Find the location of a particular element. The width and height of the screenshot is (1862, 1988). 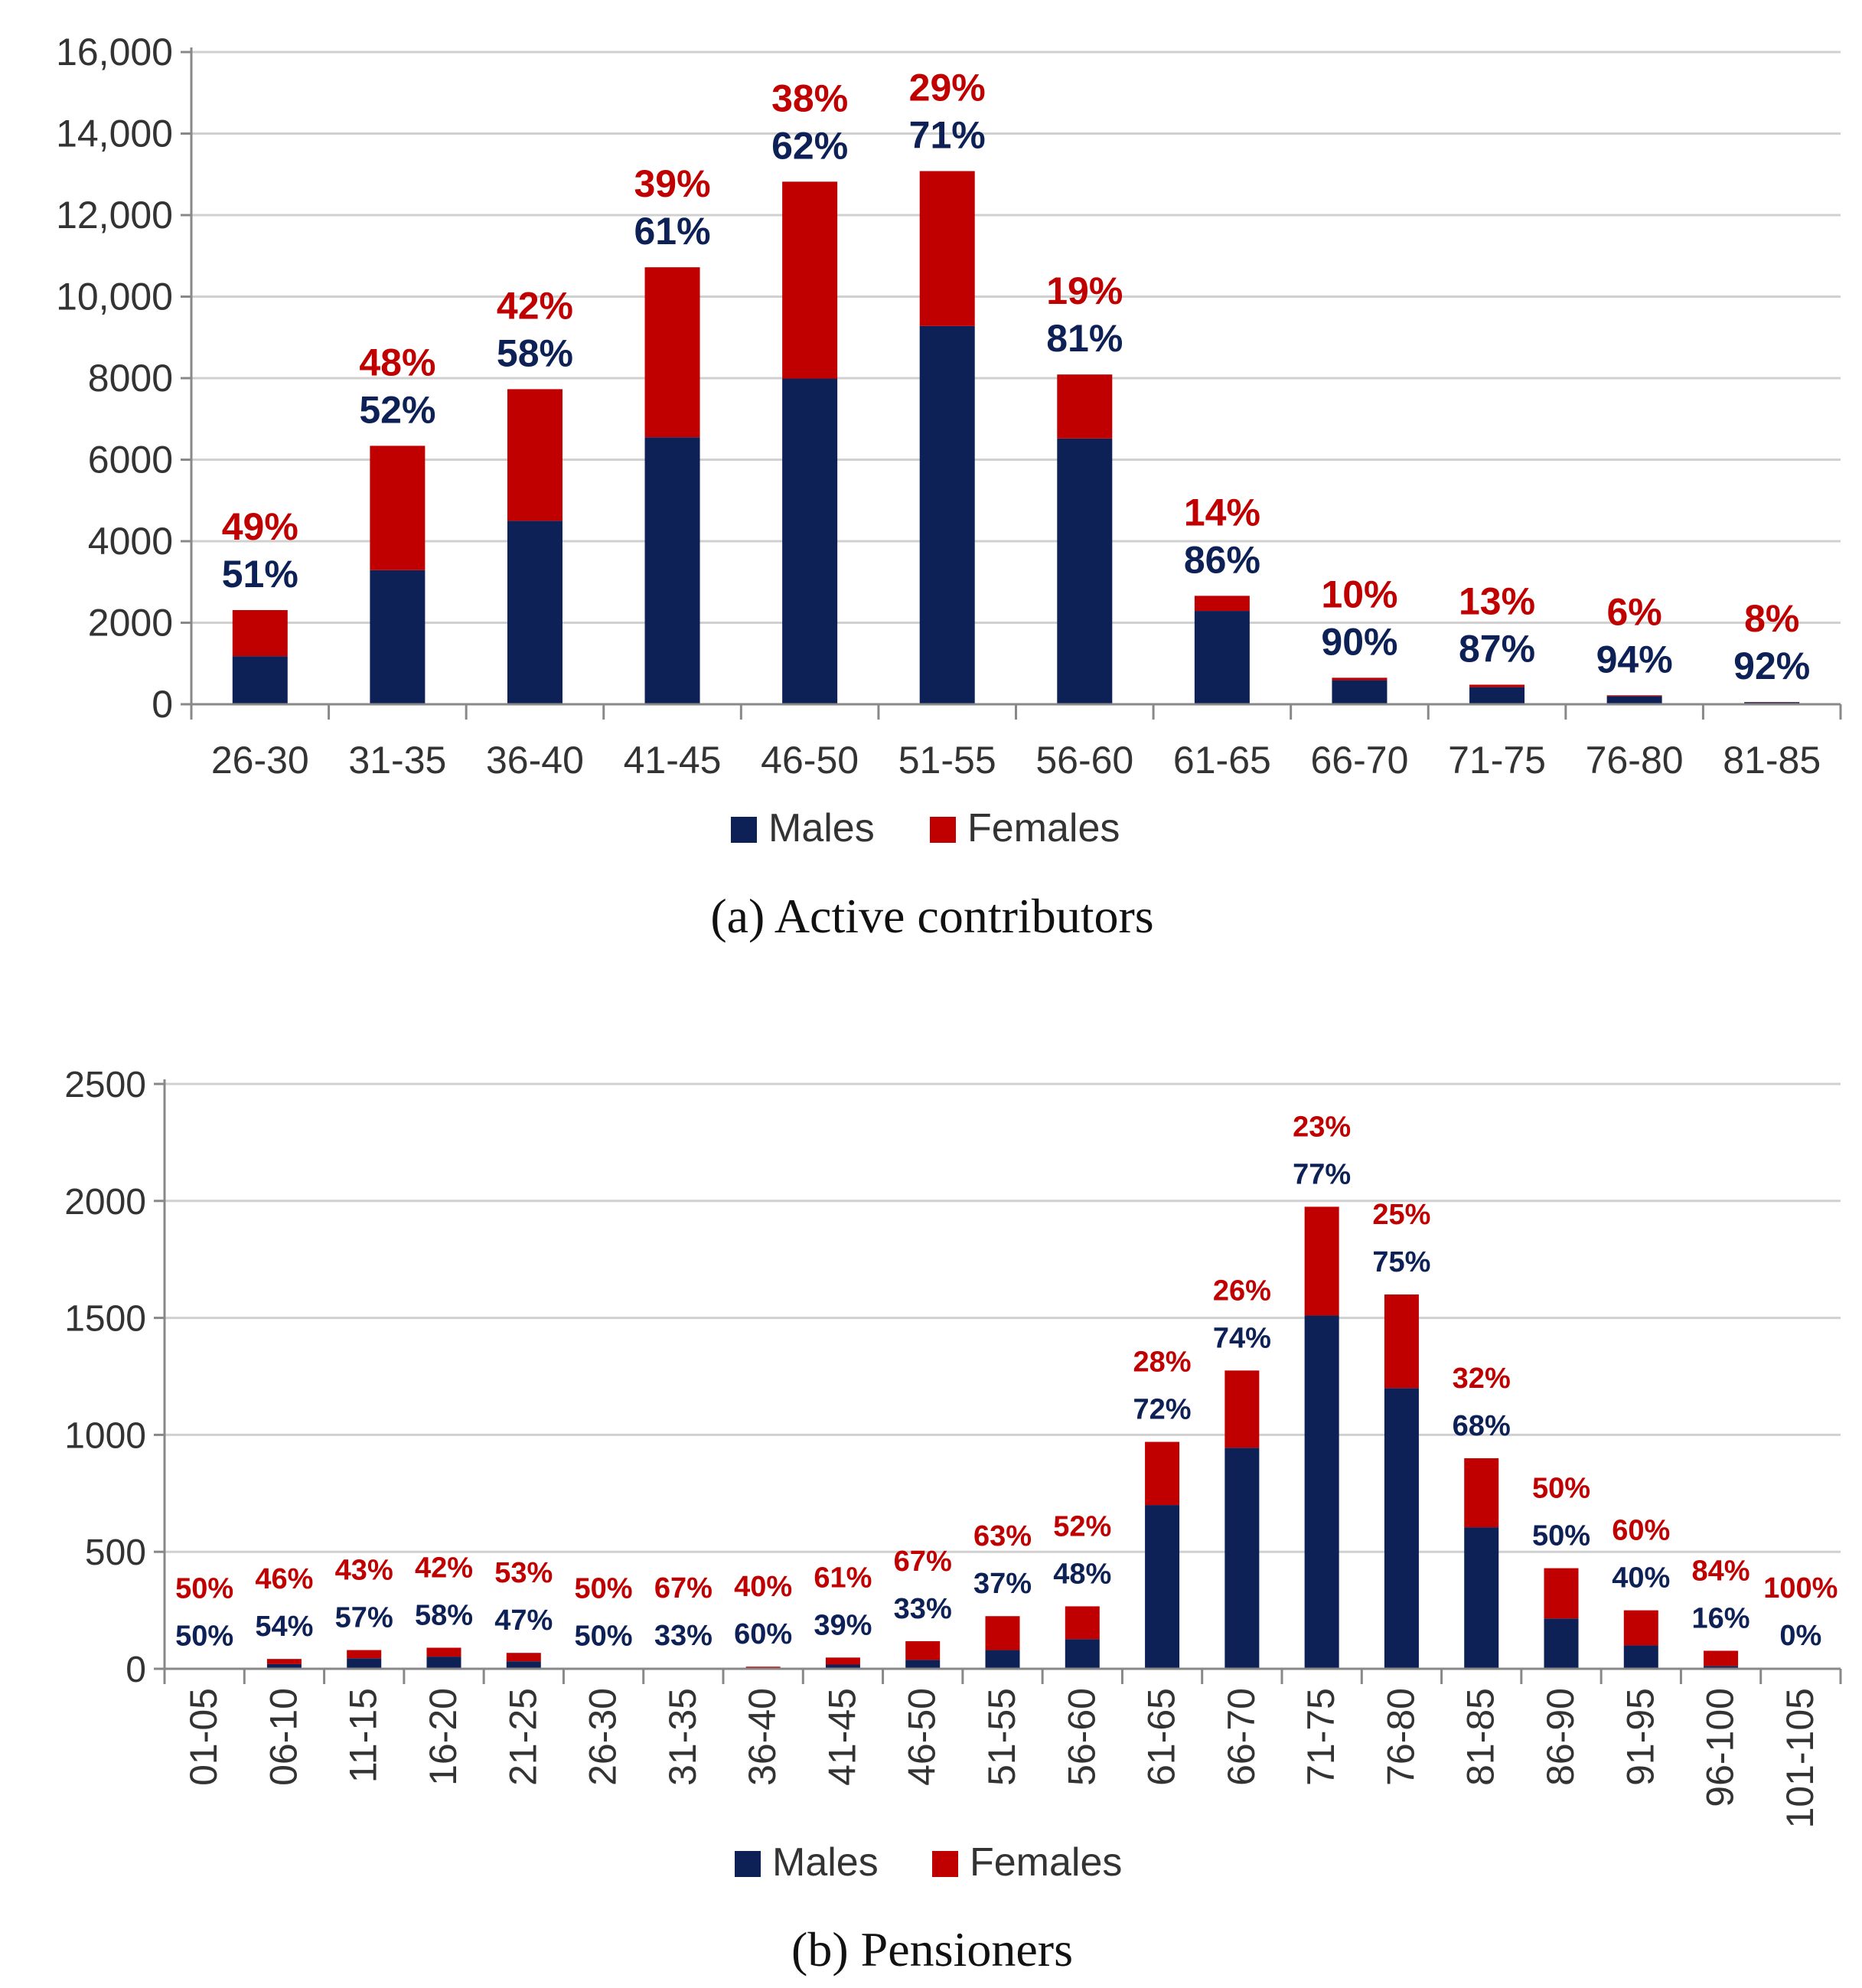

pct-females-label: 67% is located at coordinates (923, 1562).